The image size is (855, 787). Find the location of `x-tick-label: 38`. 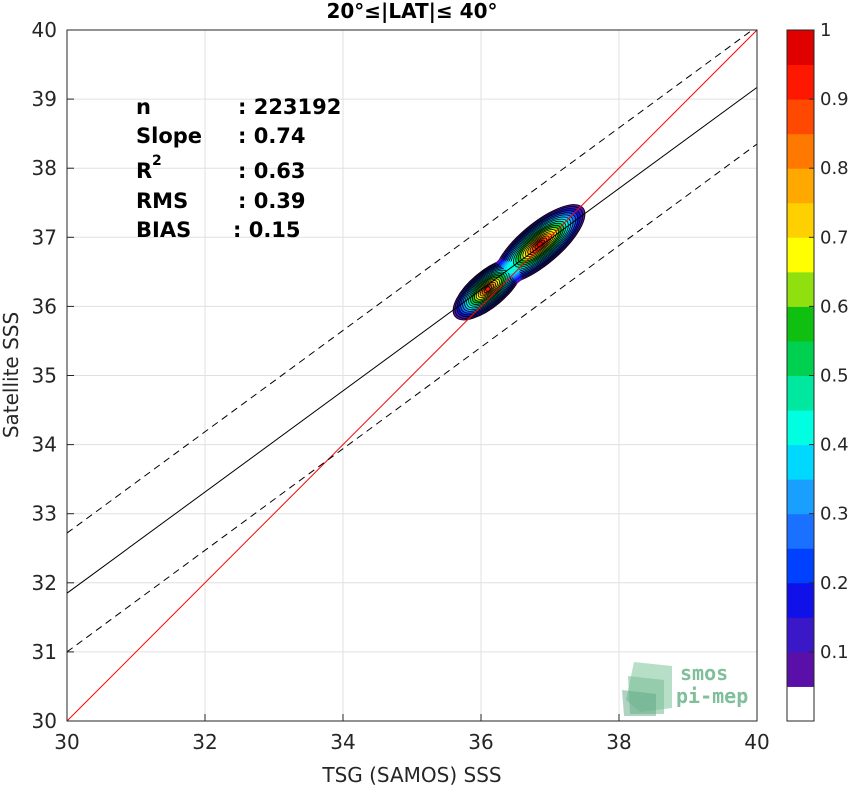

x-tick-label: 38 is located at coordinates (618, 742).